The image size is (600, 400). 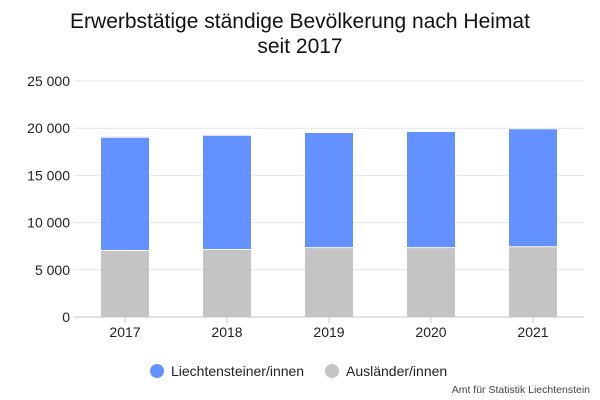 What do you see at coordinates (521, 390) in the screenshot?
I see `source-note: Amt für Statistik Liechtenstein` at bounding box center [521, 390].